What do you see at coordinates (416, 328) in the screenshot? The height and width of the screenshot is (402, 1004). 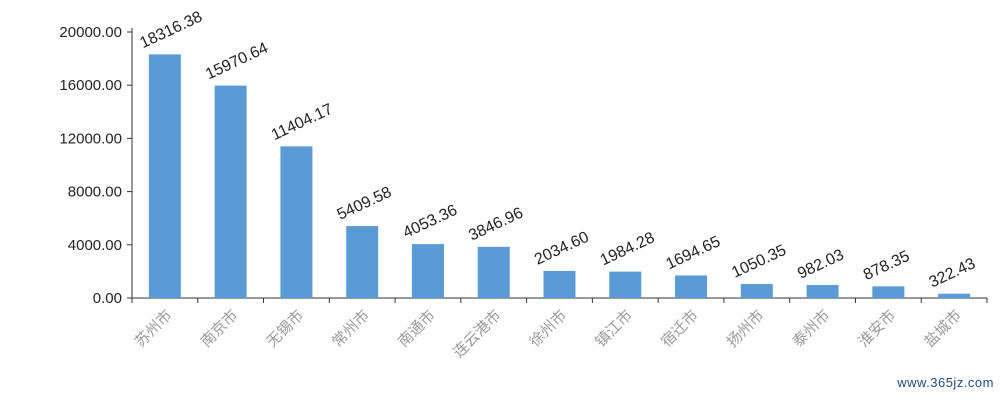 I see `x-tick-label: 南通市` at bounding box center [416, 328].